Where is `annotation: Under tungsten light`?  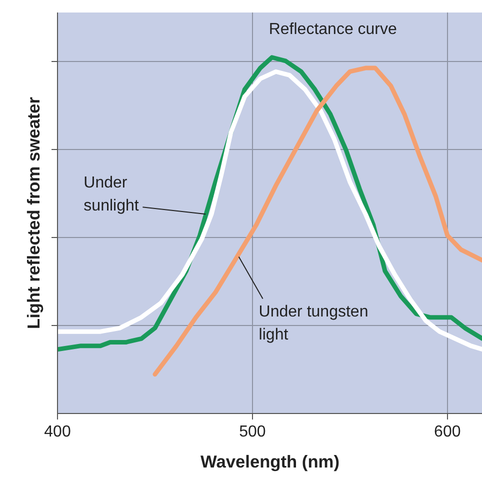
annotation: Under tungsten light is located at coordinates (313, 323).